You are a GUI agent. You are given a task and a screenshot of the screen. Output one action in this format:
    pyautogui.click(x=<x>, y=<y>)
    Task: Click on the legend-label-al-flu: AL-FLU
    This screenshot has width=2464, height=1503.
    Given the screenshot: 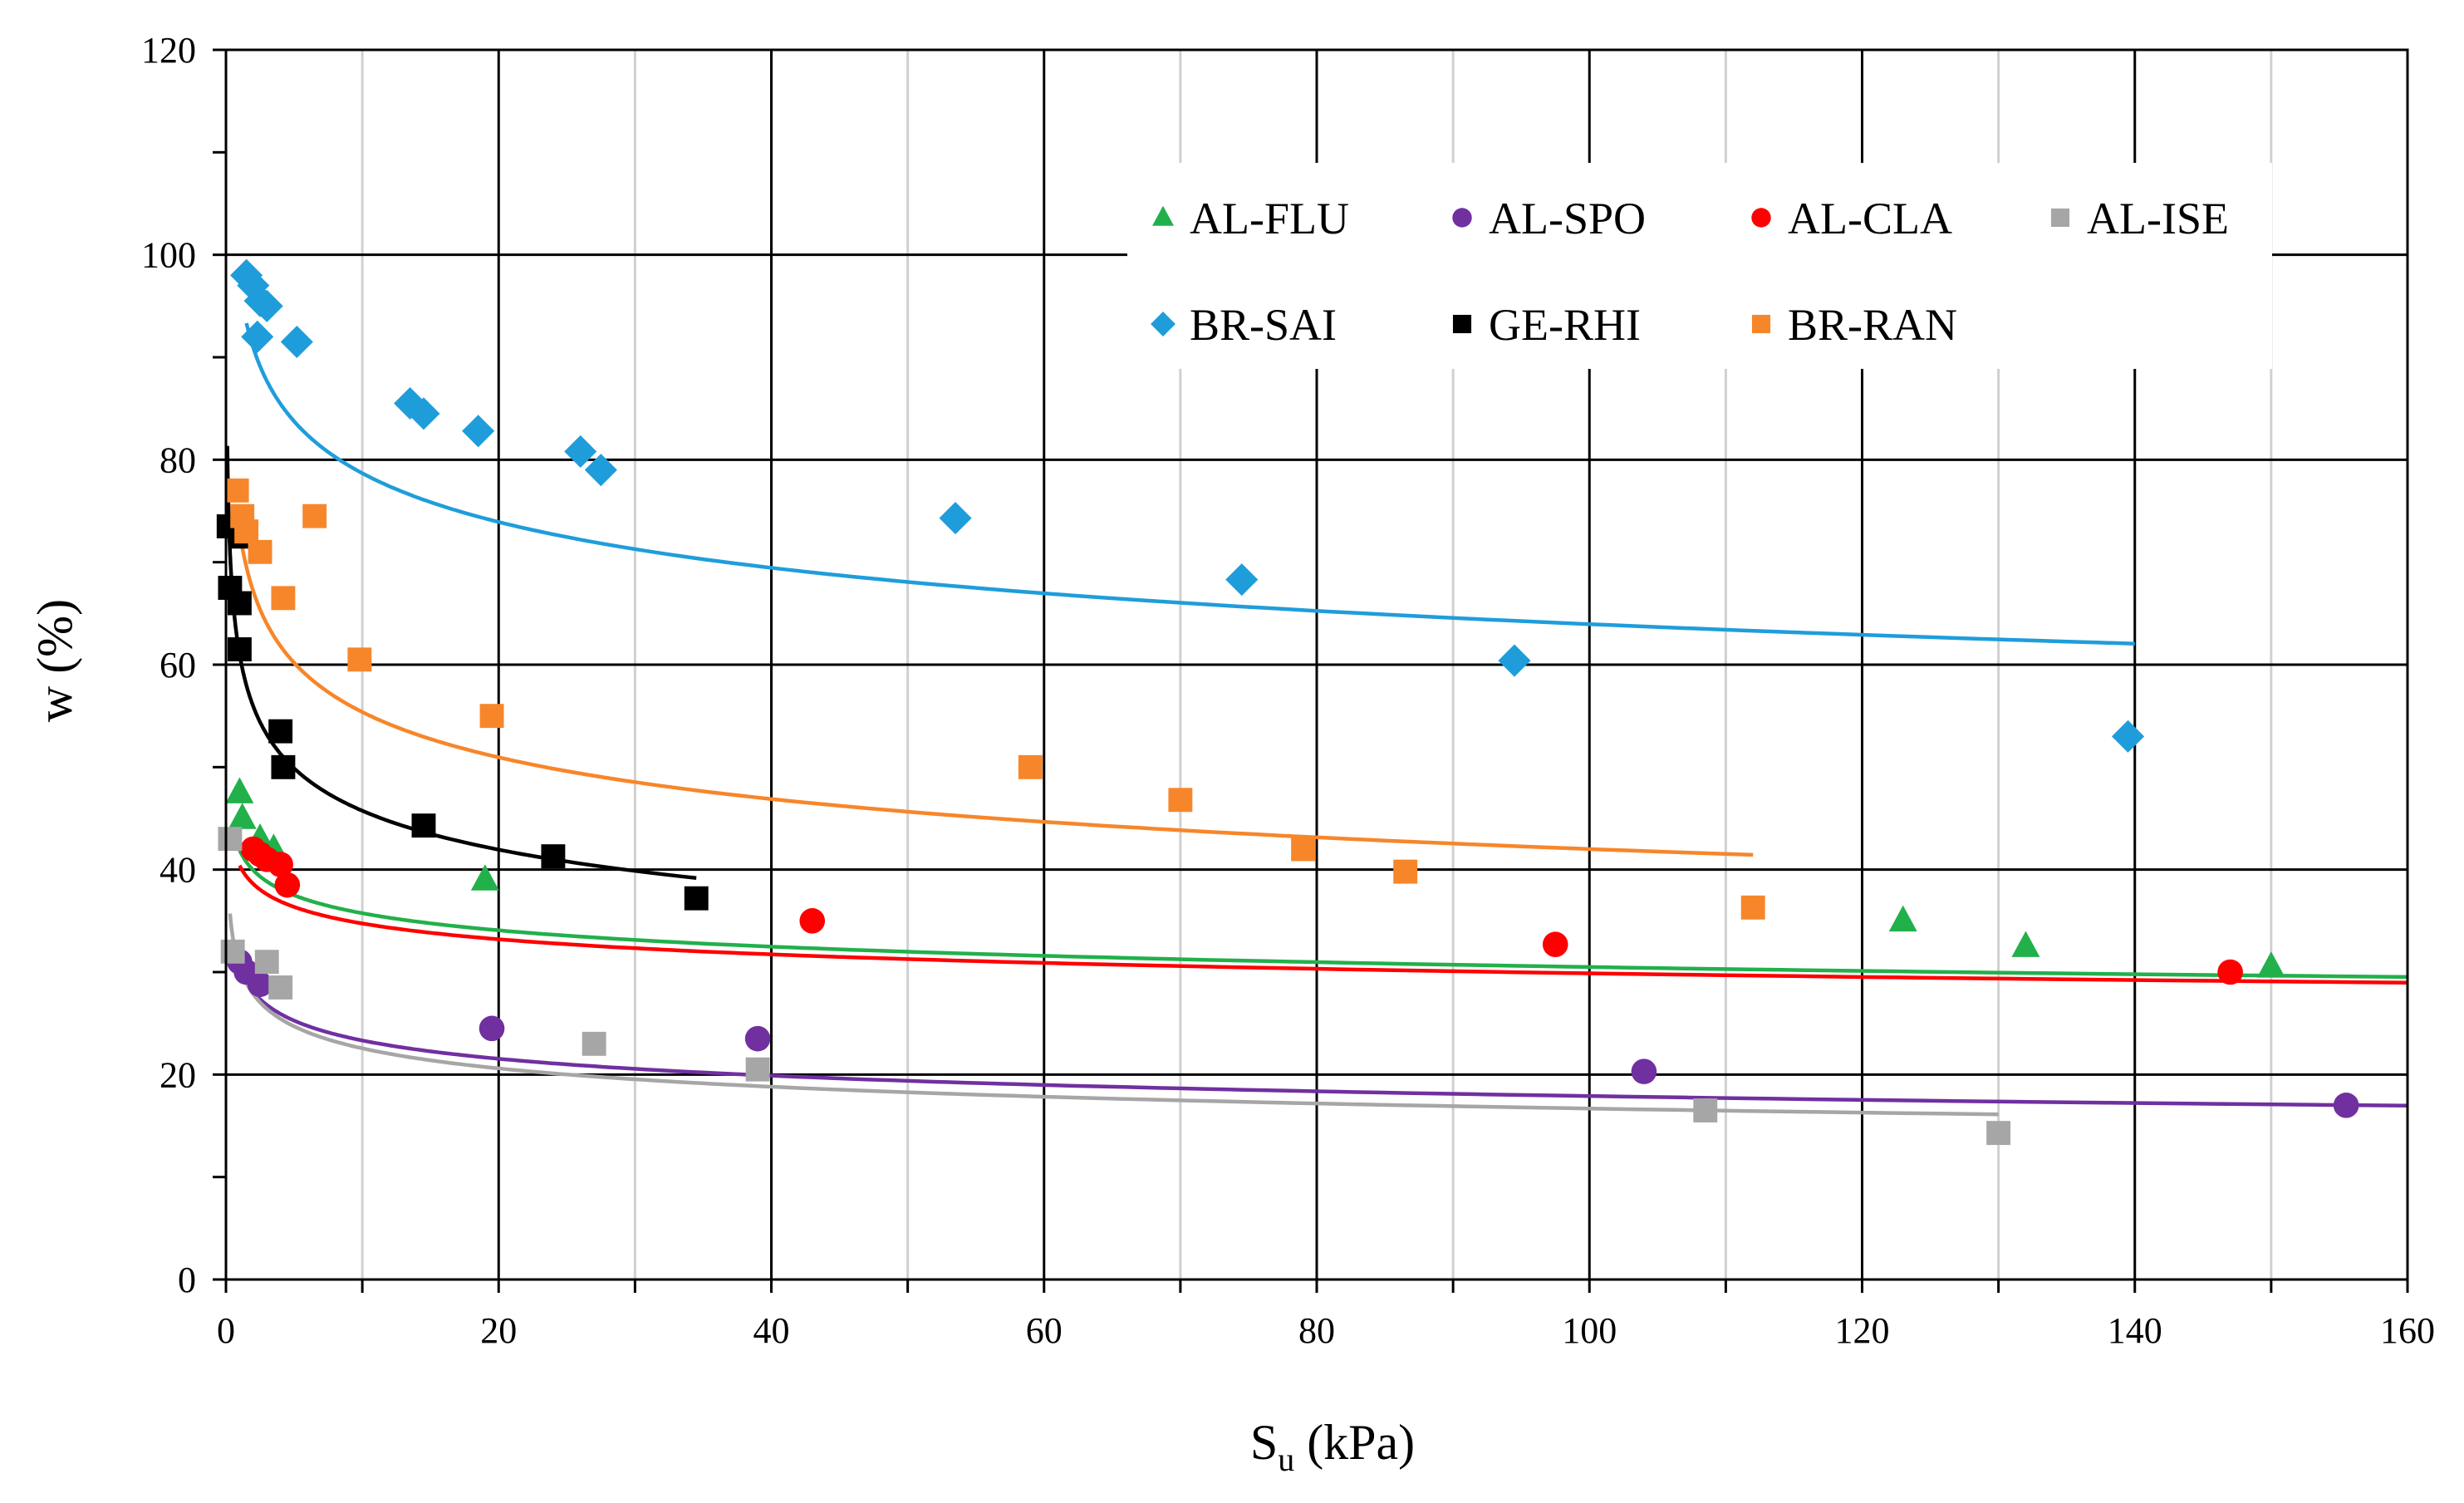 What is the action you would take?
    pyautogui.click(x=1269, y=218)
    